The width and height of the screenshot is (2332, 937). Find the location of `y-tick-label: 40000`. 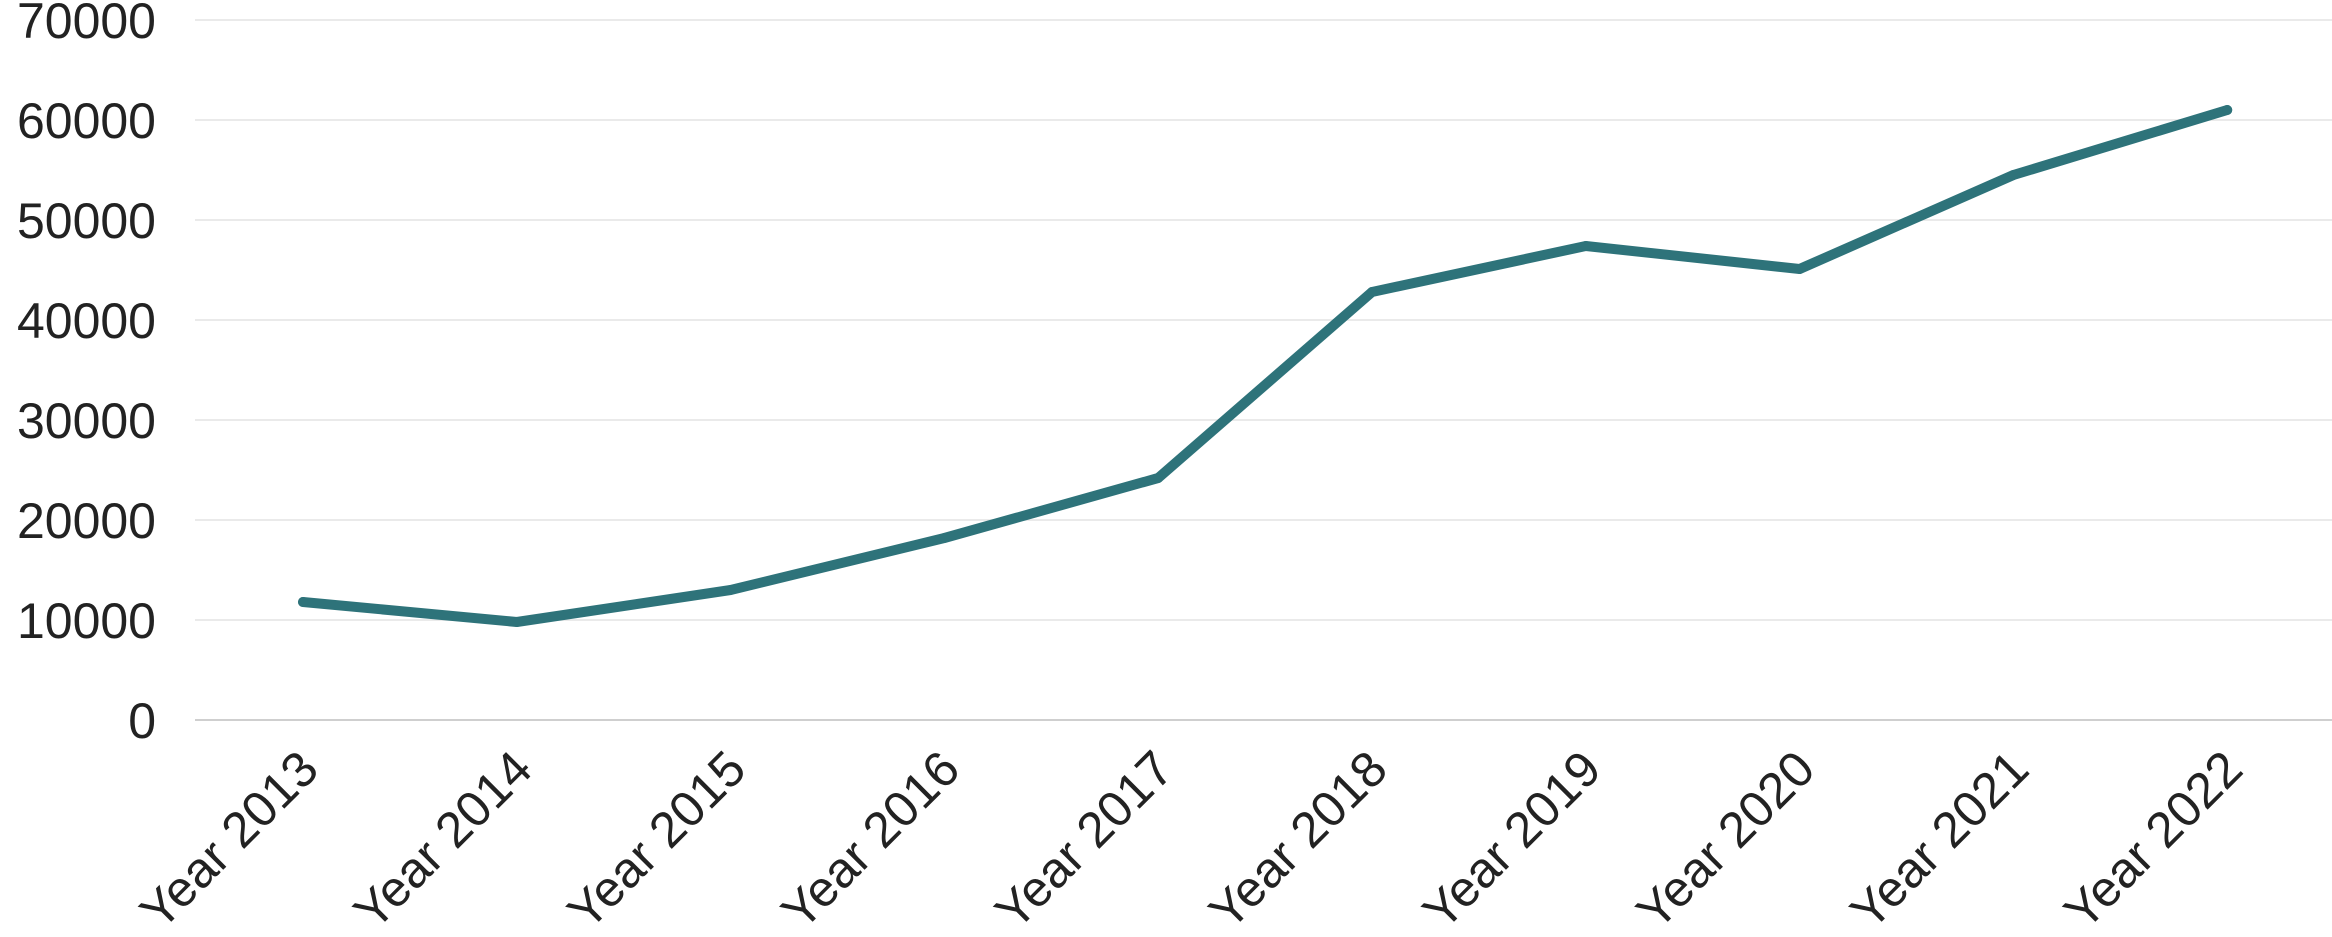

y-tick-label: 40000 is located at coordinates (86, 321).